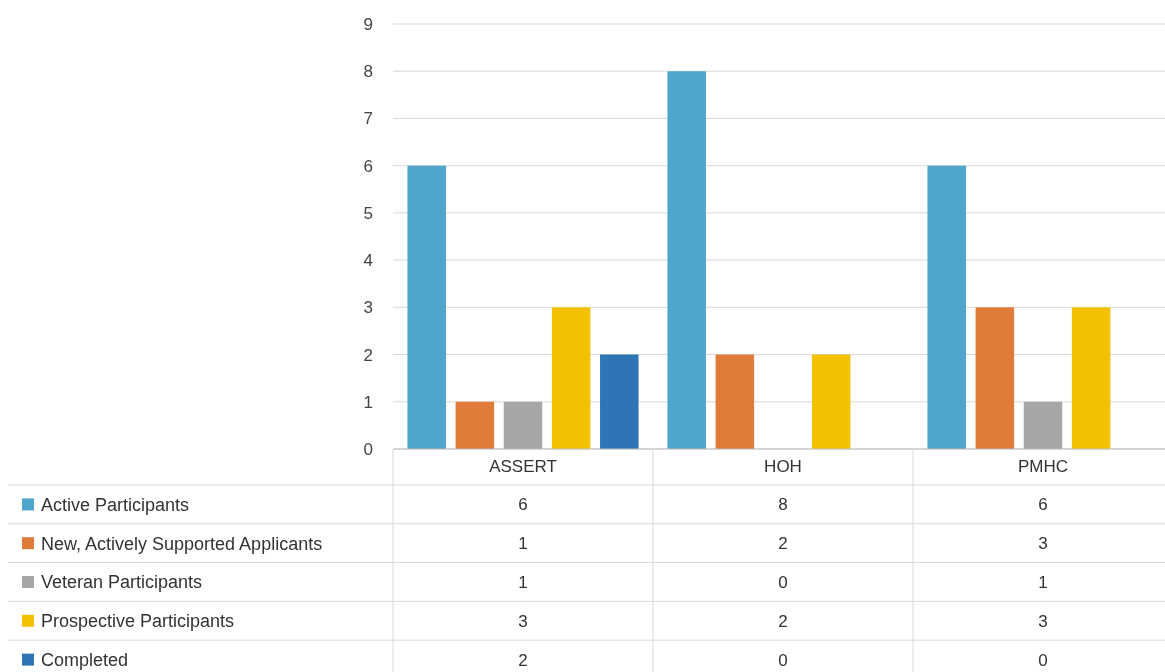  I want to click on y-tick-label: 4, so click(368, 261).